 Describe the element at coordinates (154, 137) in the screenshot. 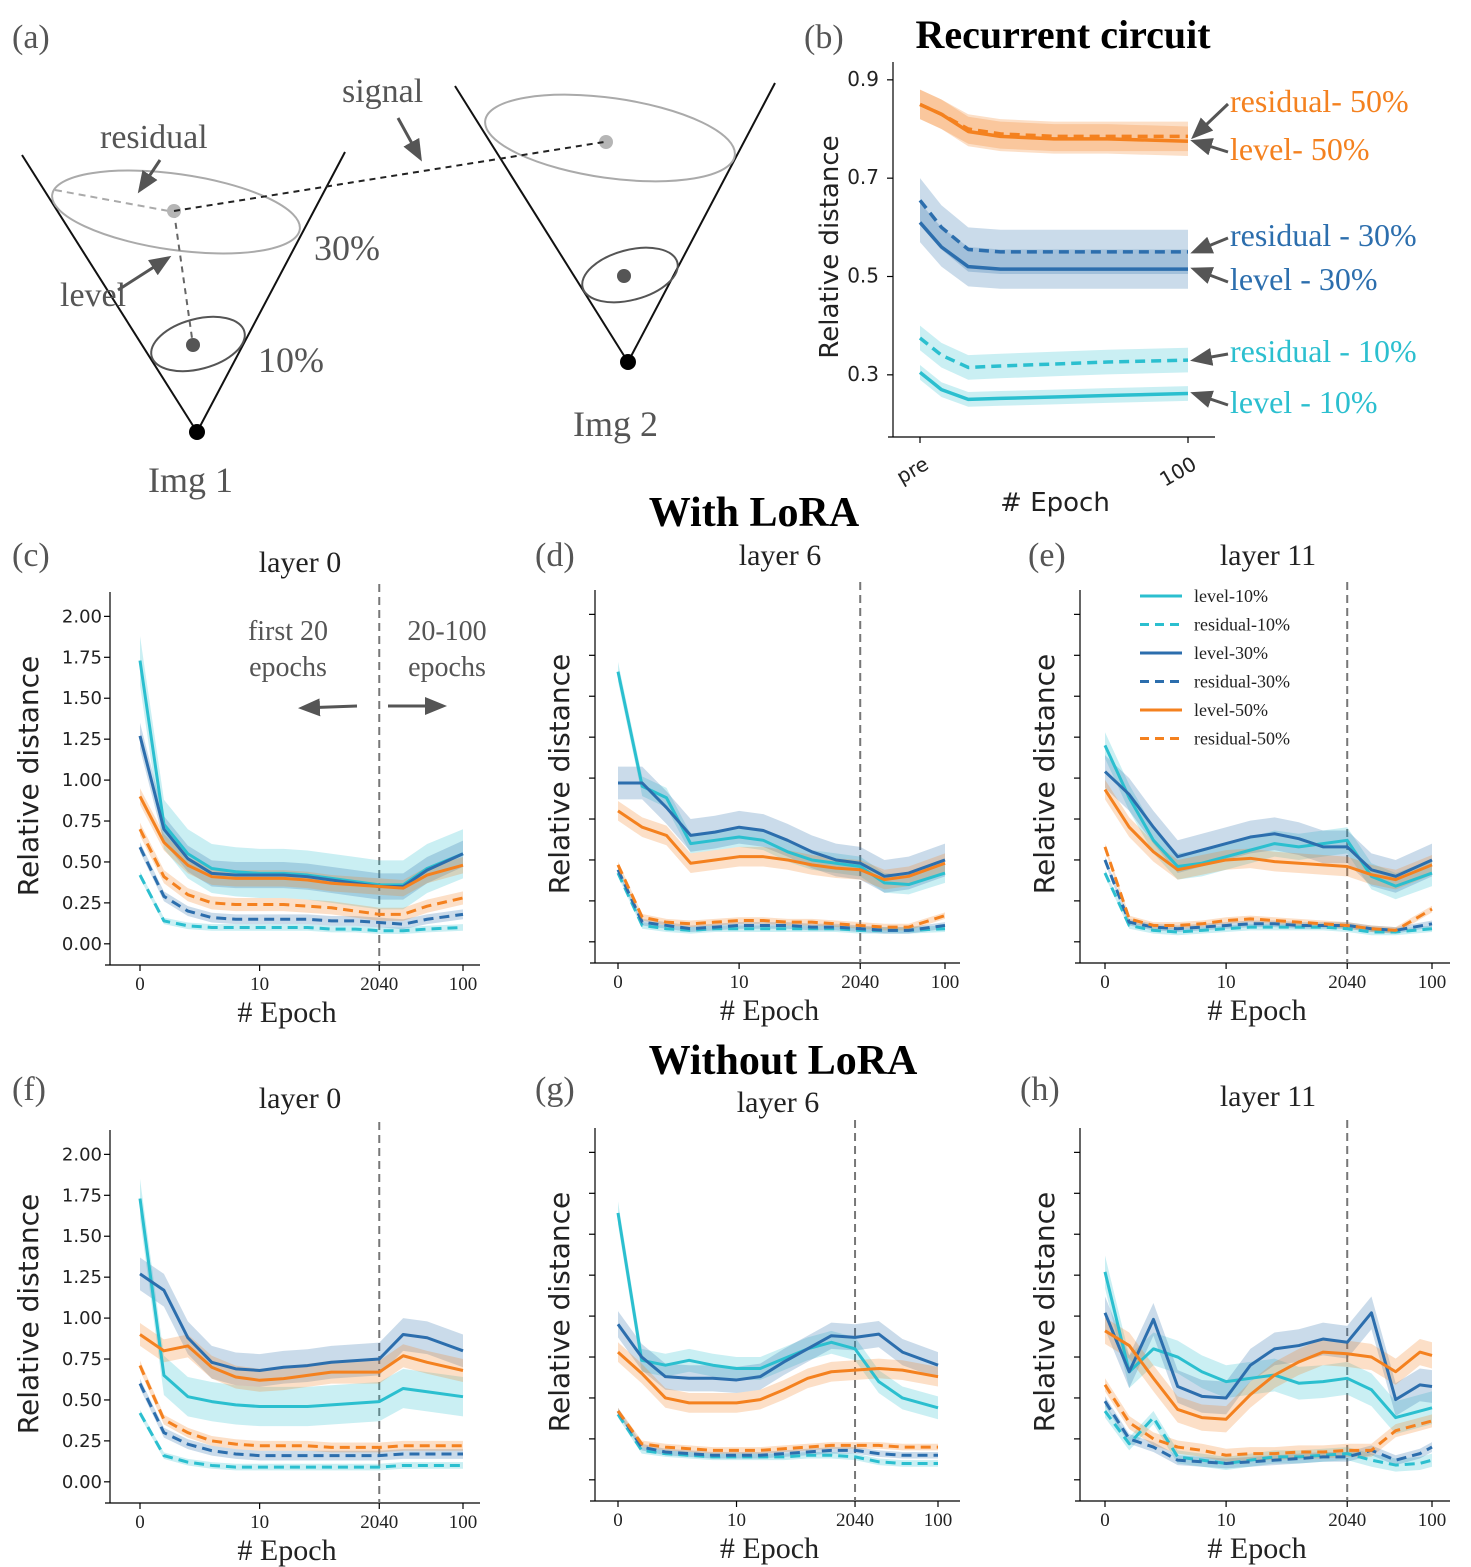

I see `label-residual: residual` at that location.